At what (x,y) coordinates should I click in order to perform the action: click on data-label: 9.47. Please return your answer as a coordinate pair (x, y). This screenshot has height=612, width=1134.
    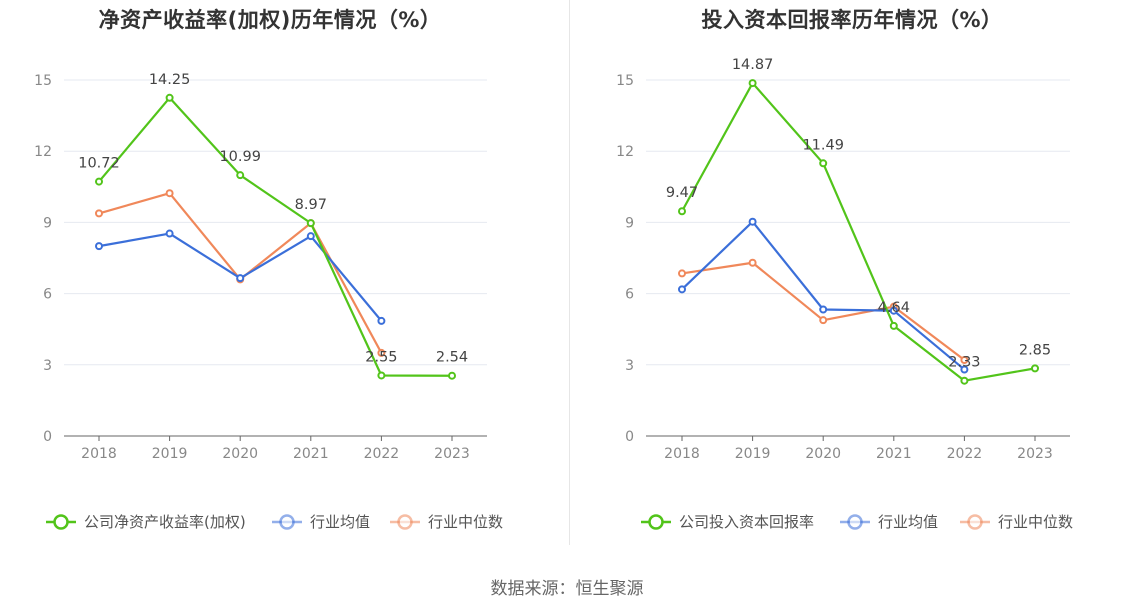
    Looking at the image, I should click on (682, 193).